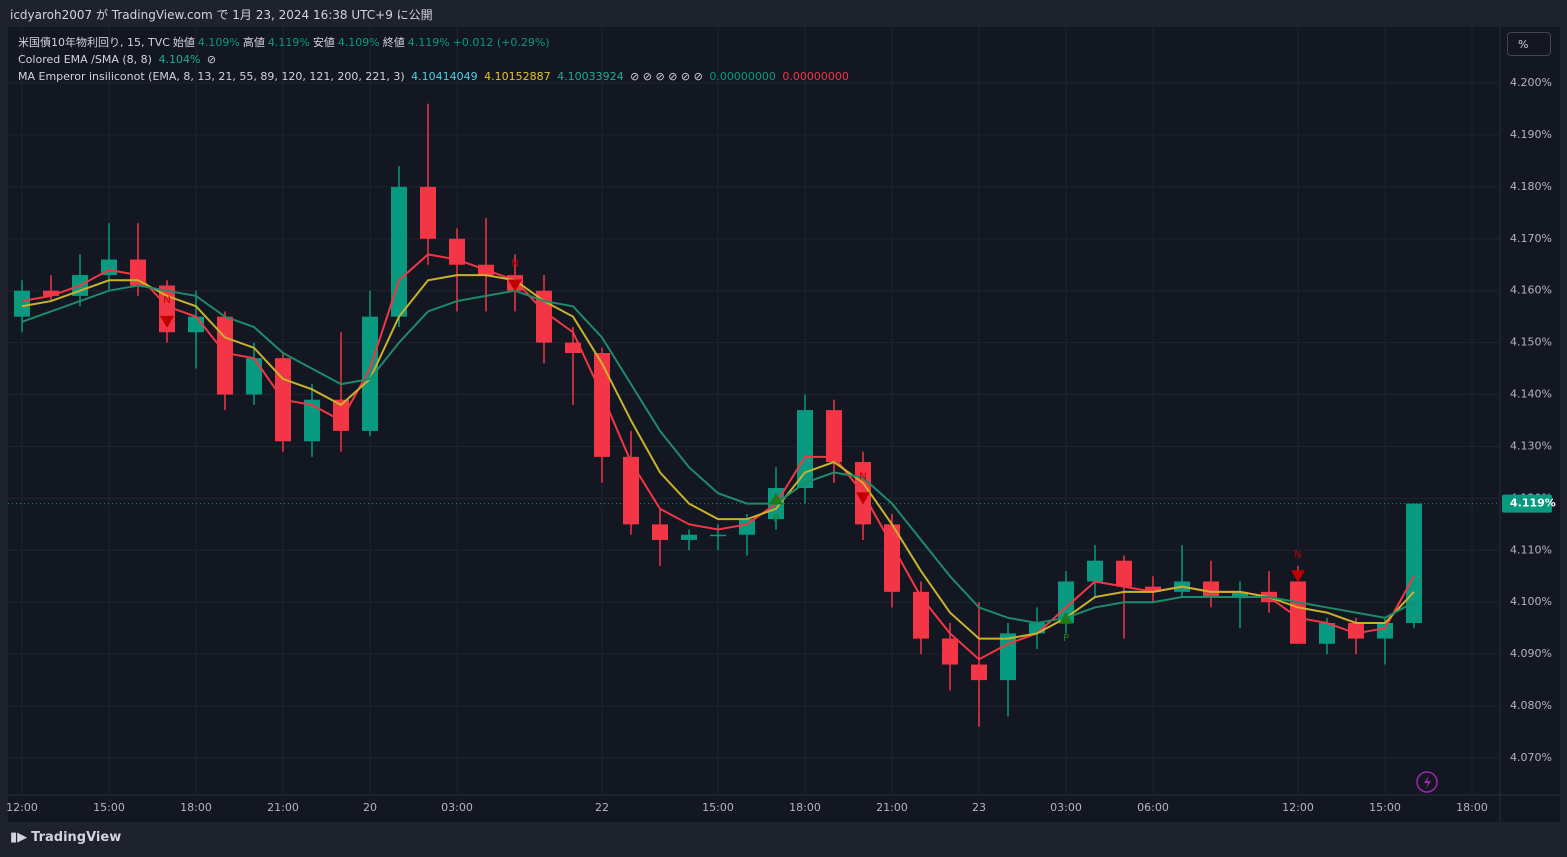 The height and width of the screenshot is (857, 1567). I want to click on brand: TradingView, so click(76, 837).